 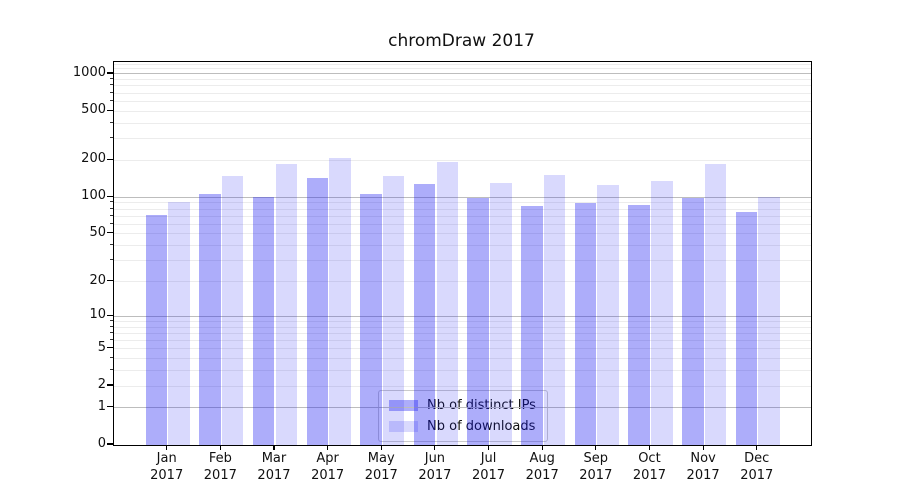 What do you see at coordinates (596, 458) in the screenshot?
I see `x-tick-month: Sep` at bounding box center [596, 458].